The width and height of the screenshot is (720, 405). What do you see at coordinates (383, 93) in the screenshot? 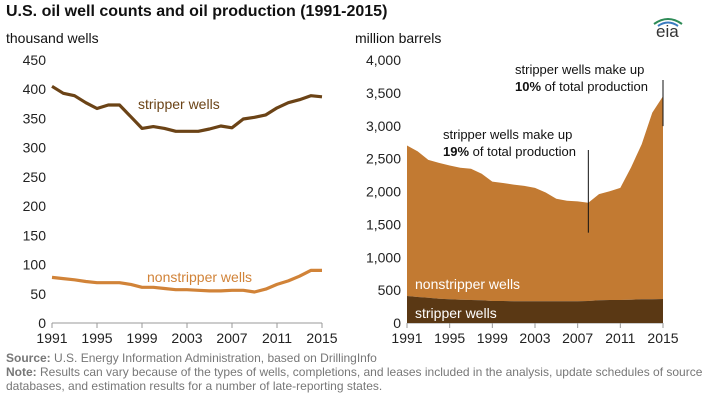
I see `right-y-tick-label: 3,500` at bounding box center [383, 93].